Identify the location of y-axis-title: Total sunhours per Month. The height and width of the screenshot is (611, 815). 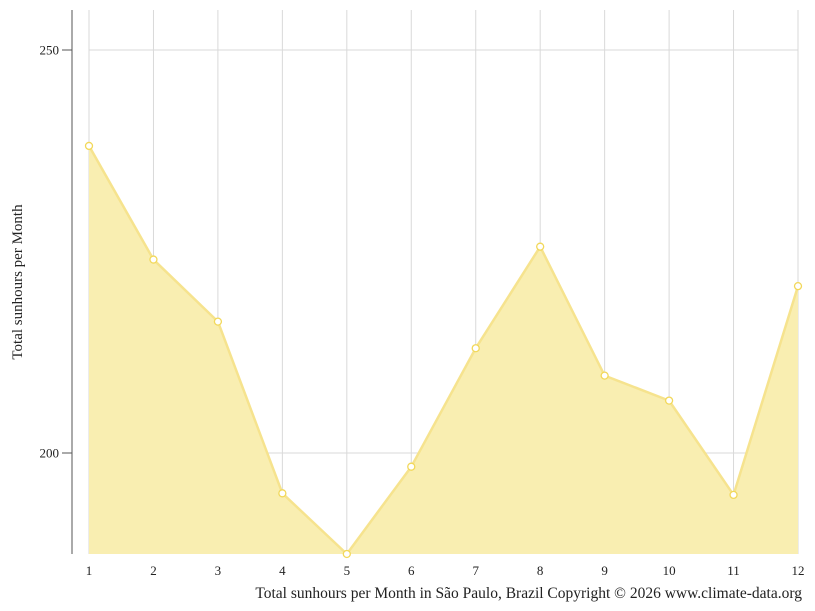
(18, 282).